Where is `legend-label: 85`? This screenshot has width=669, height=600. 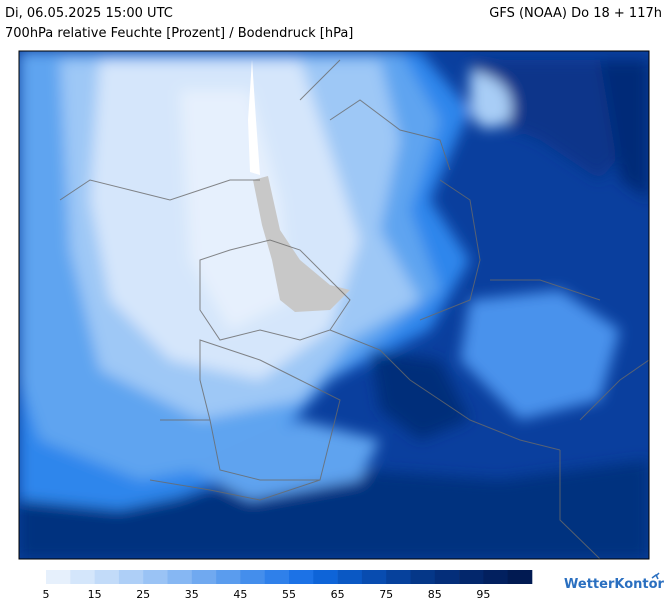
legend-label: 85 is located at coordinates (435, 594).